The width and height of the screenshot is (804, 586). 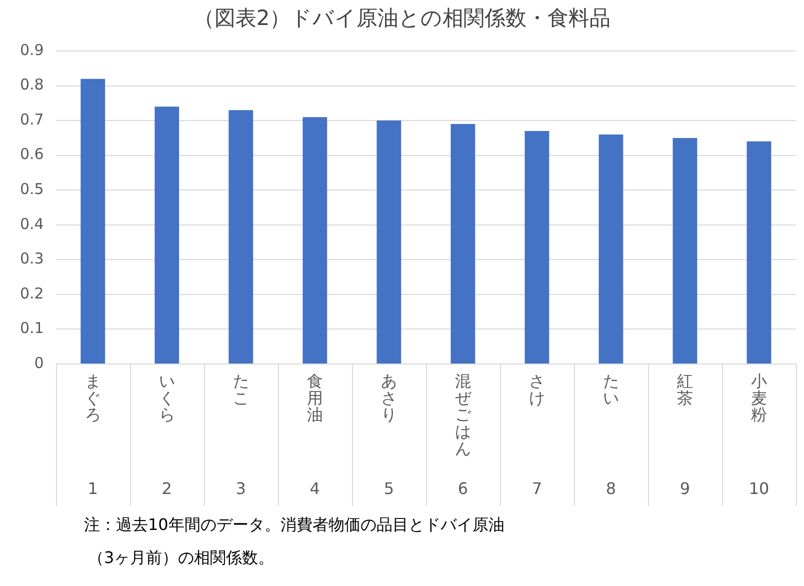 What do you see at coordinates (314, 398) in the screenshot?
I see `x-tick-label: 食用油` at bounding box center [314, 398].